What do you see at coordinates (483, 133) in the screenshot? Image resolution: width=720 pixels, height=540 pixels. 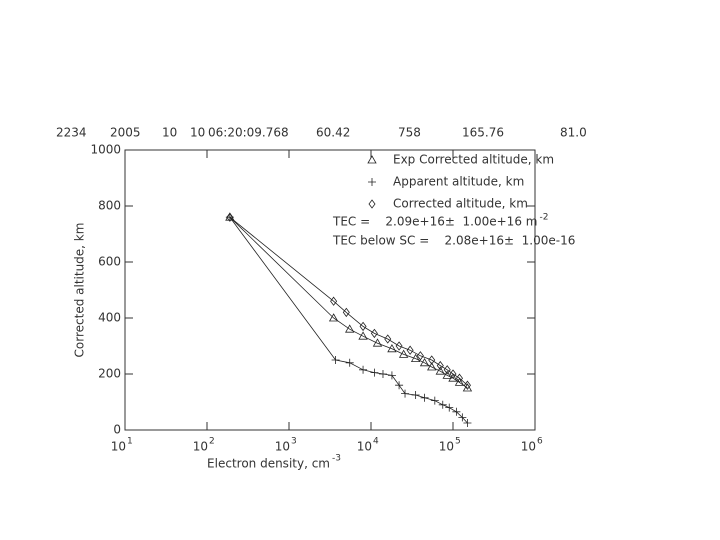 I see `header-field: 165.76` at bounding box center [483, 133].